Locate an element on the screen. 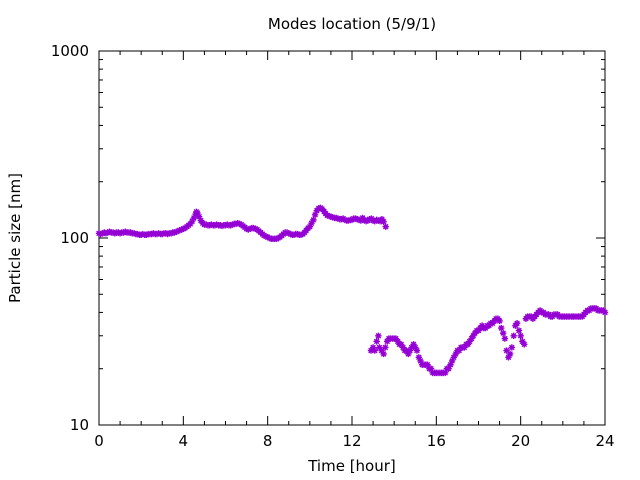 The height and width of the screenshot is (480, 640). x-tick-label: 4 is located at coordinates (184, 441).